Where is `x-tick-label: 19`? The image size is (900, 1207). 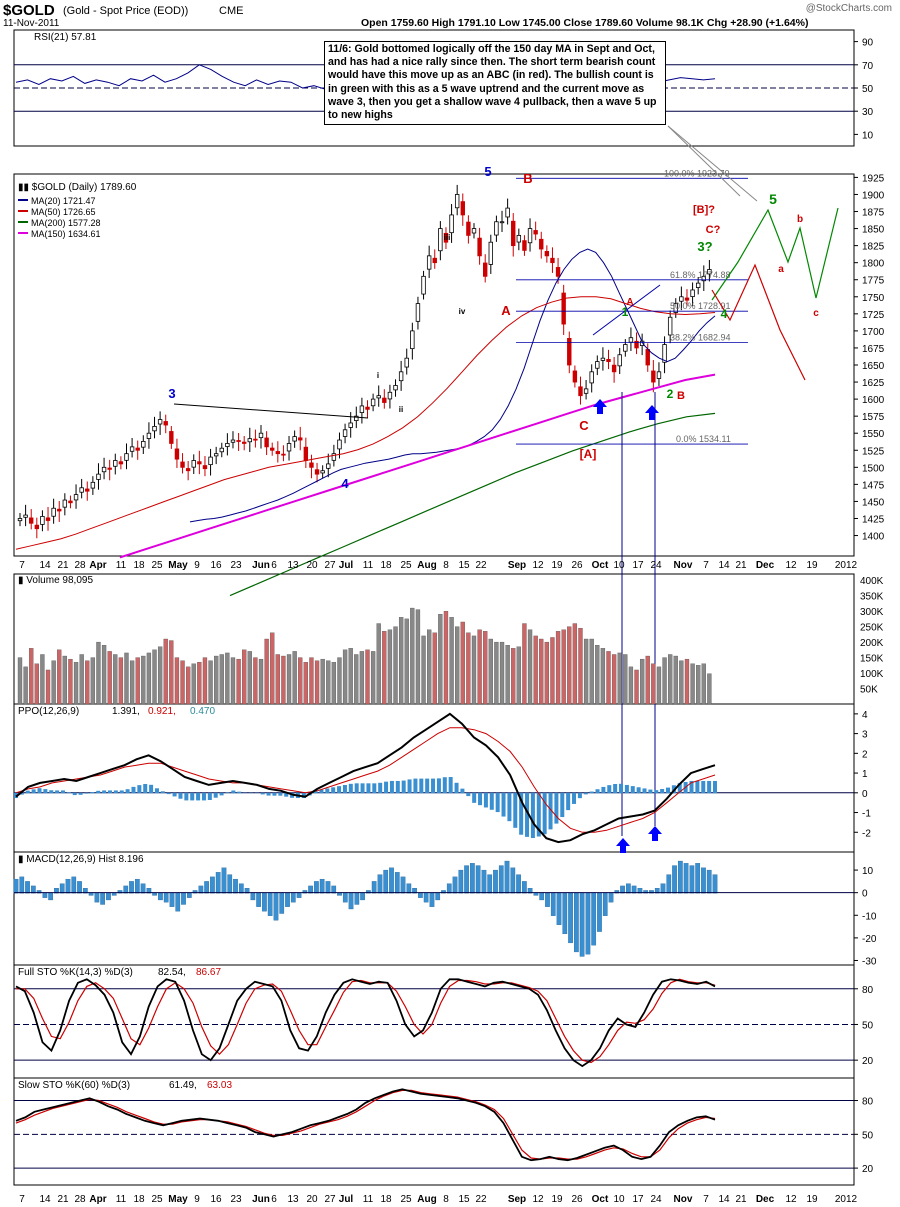
x-tick-label: 19 is located at coordinates (557, 1199).